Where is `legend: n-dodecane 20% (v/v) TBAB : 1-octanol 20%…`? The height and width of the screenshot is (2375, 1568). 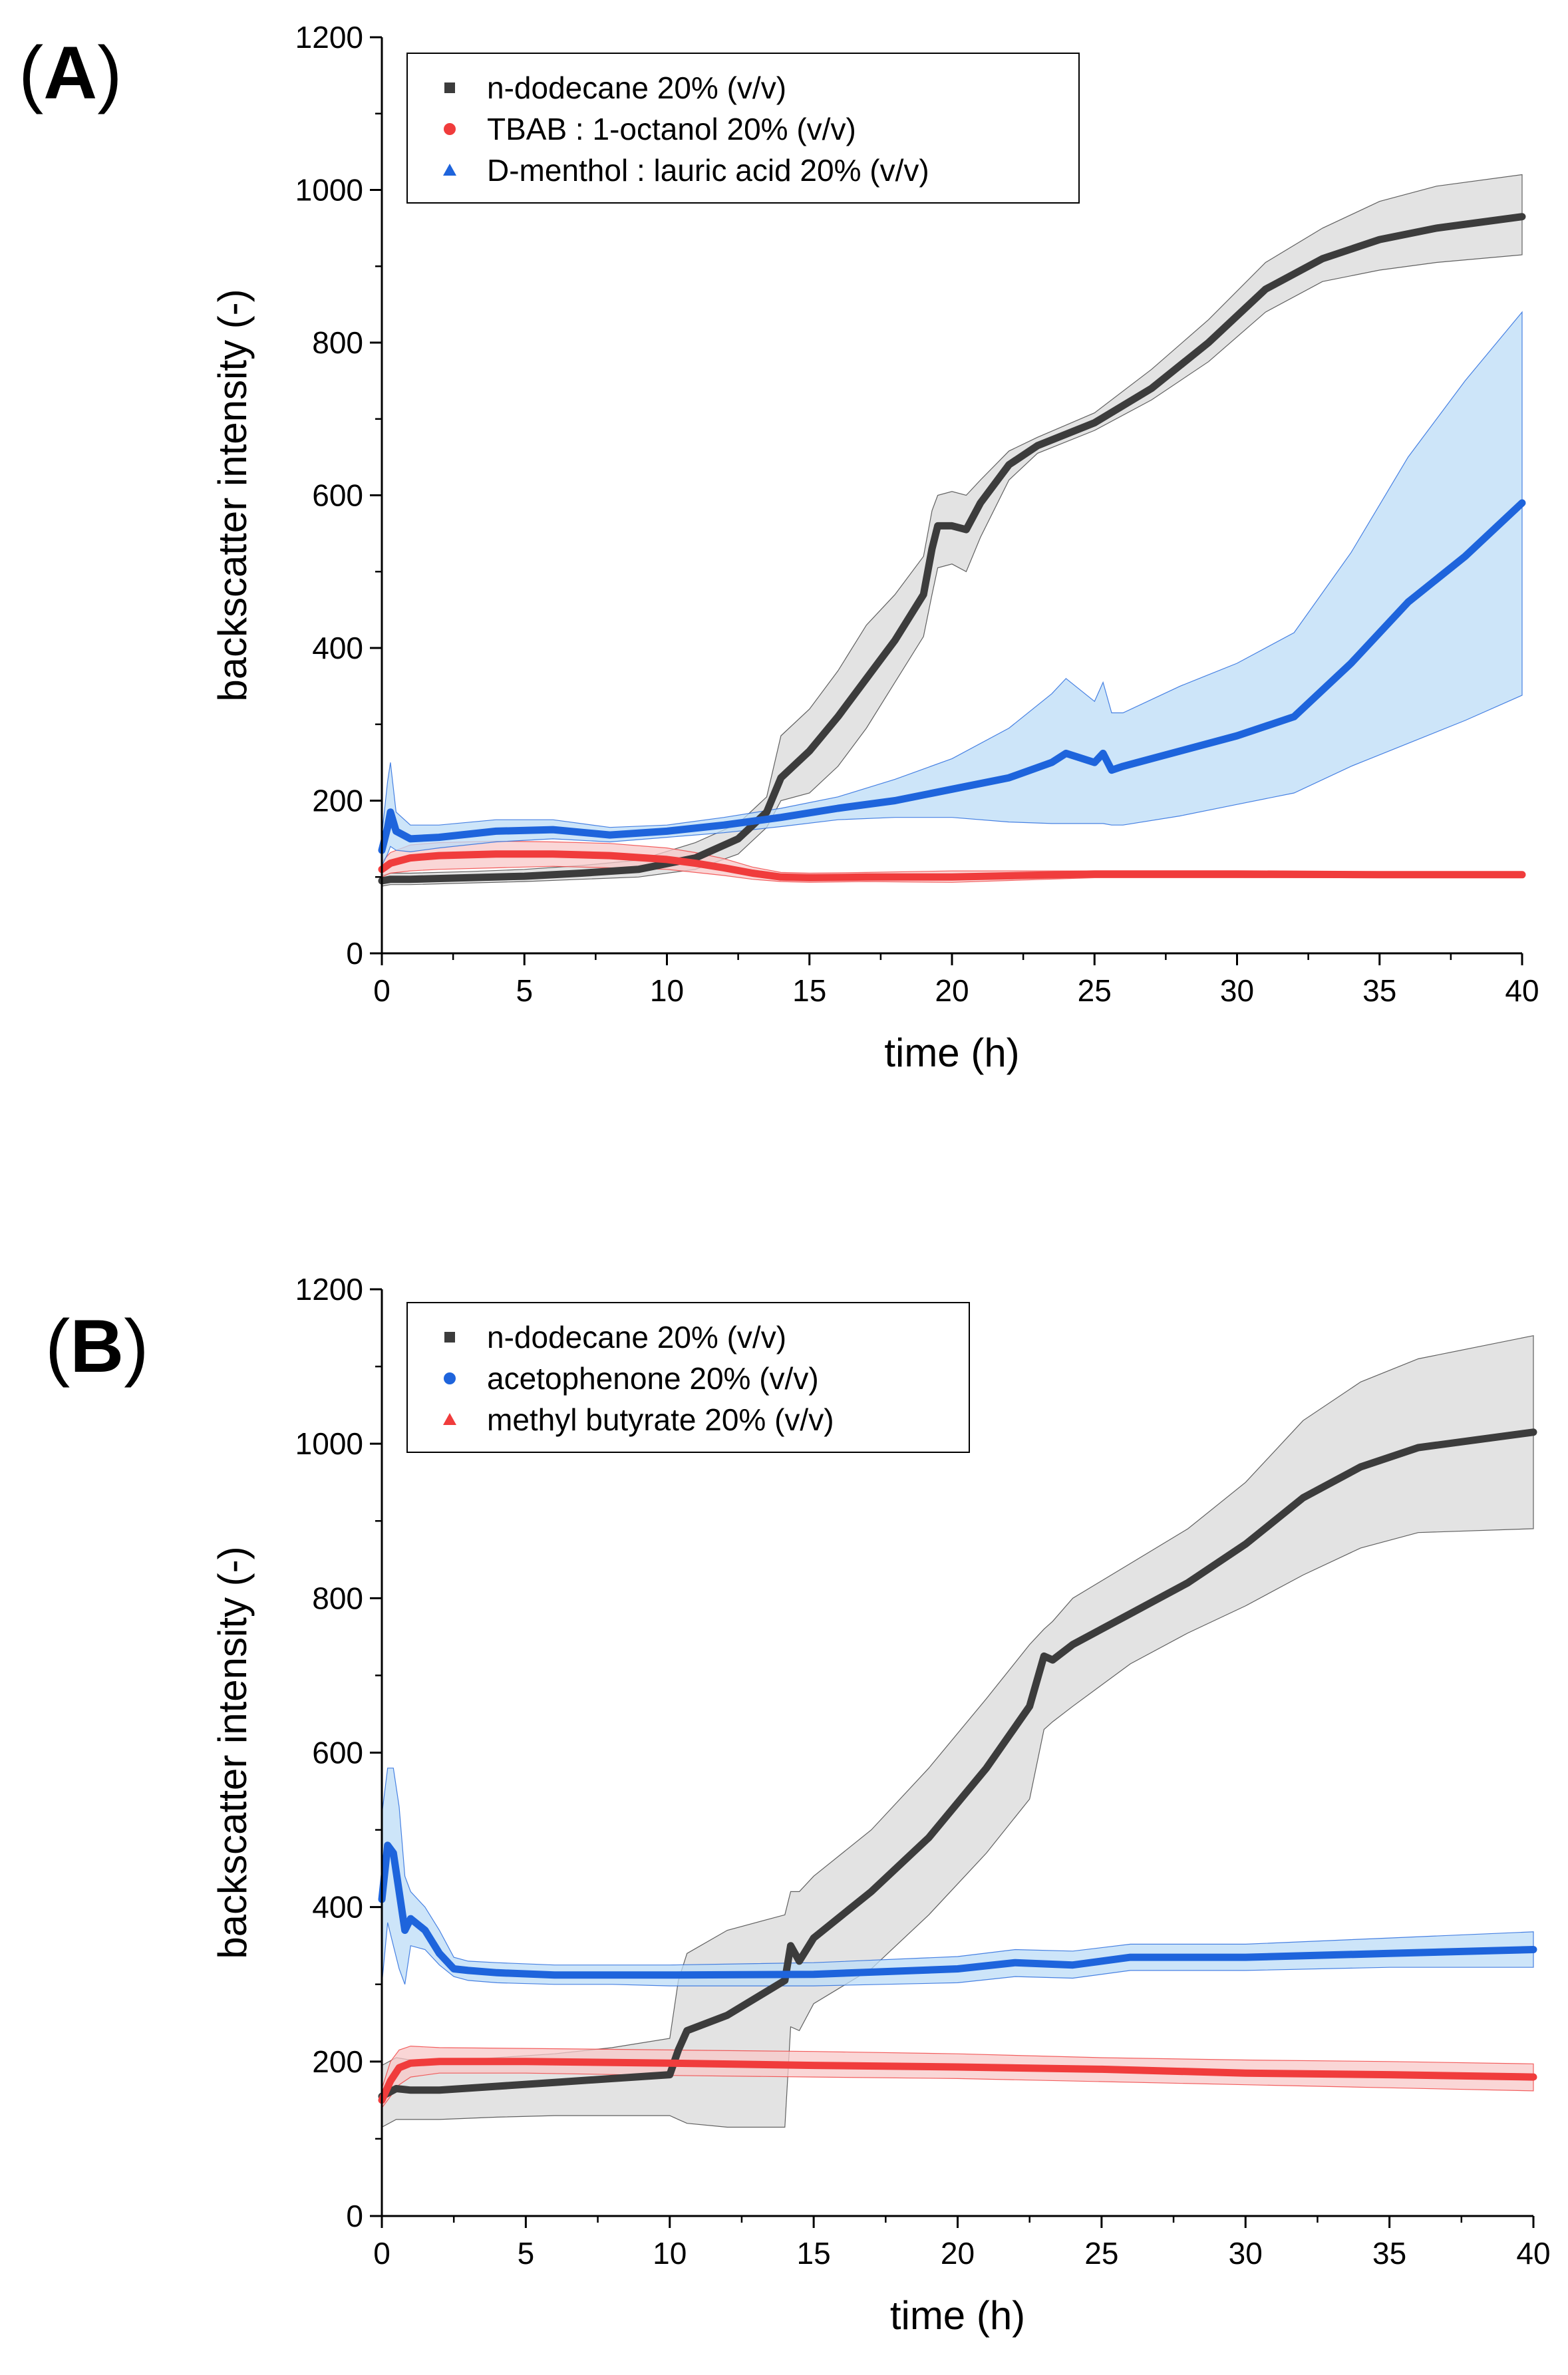 legend: n-dodecane 20% (v/v) TBAB : 1-octanol 20%… is located at coordinates (743, 128).